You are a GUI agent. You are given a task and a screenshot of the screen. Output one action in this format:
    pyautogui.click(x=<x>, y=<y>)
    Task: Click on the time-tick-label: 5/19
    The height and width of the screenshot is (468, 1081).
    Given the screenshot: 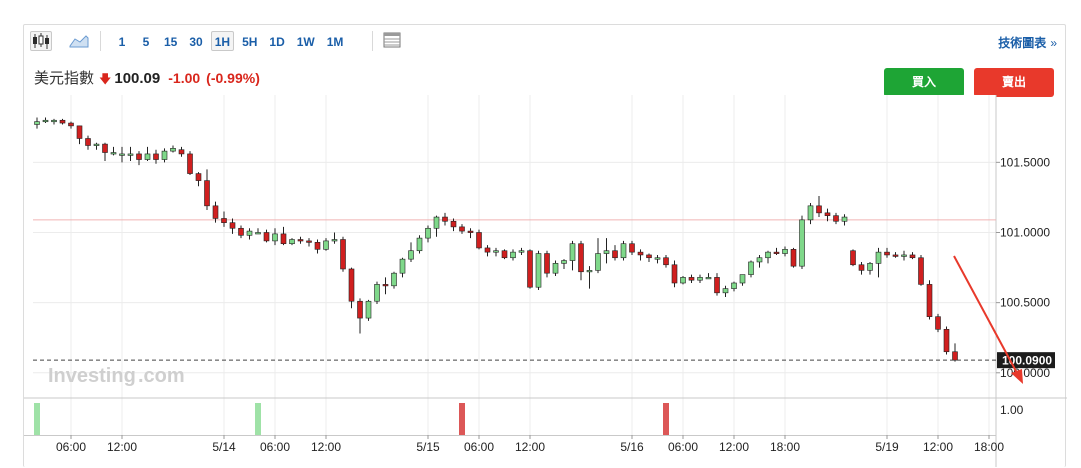 What is the action you would take?
    pyautogui.click(x=887, y=447)
    